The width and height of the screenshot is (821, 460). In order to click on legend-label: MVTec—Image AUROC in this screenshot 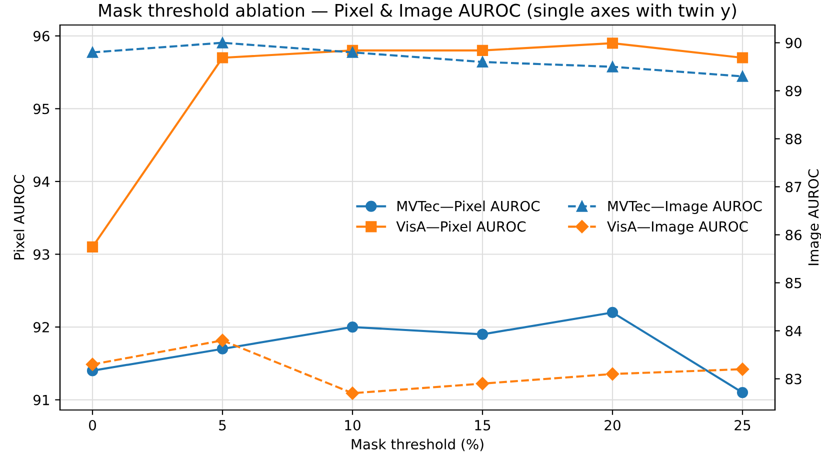, I will do `click(685, 207)`.